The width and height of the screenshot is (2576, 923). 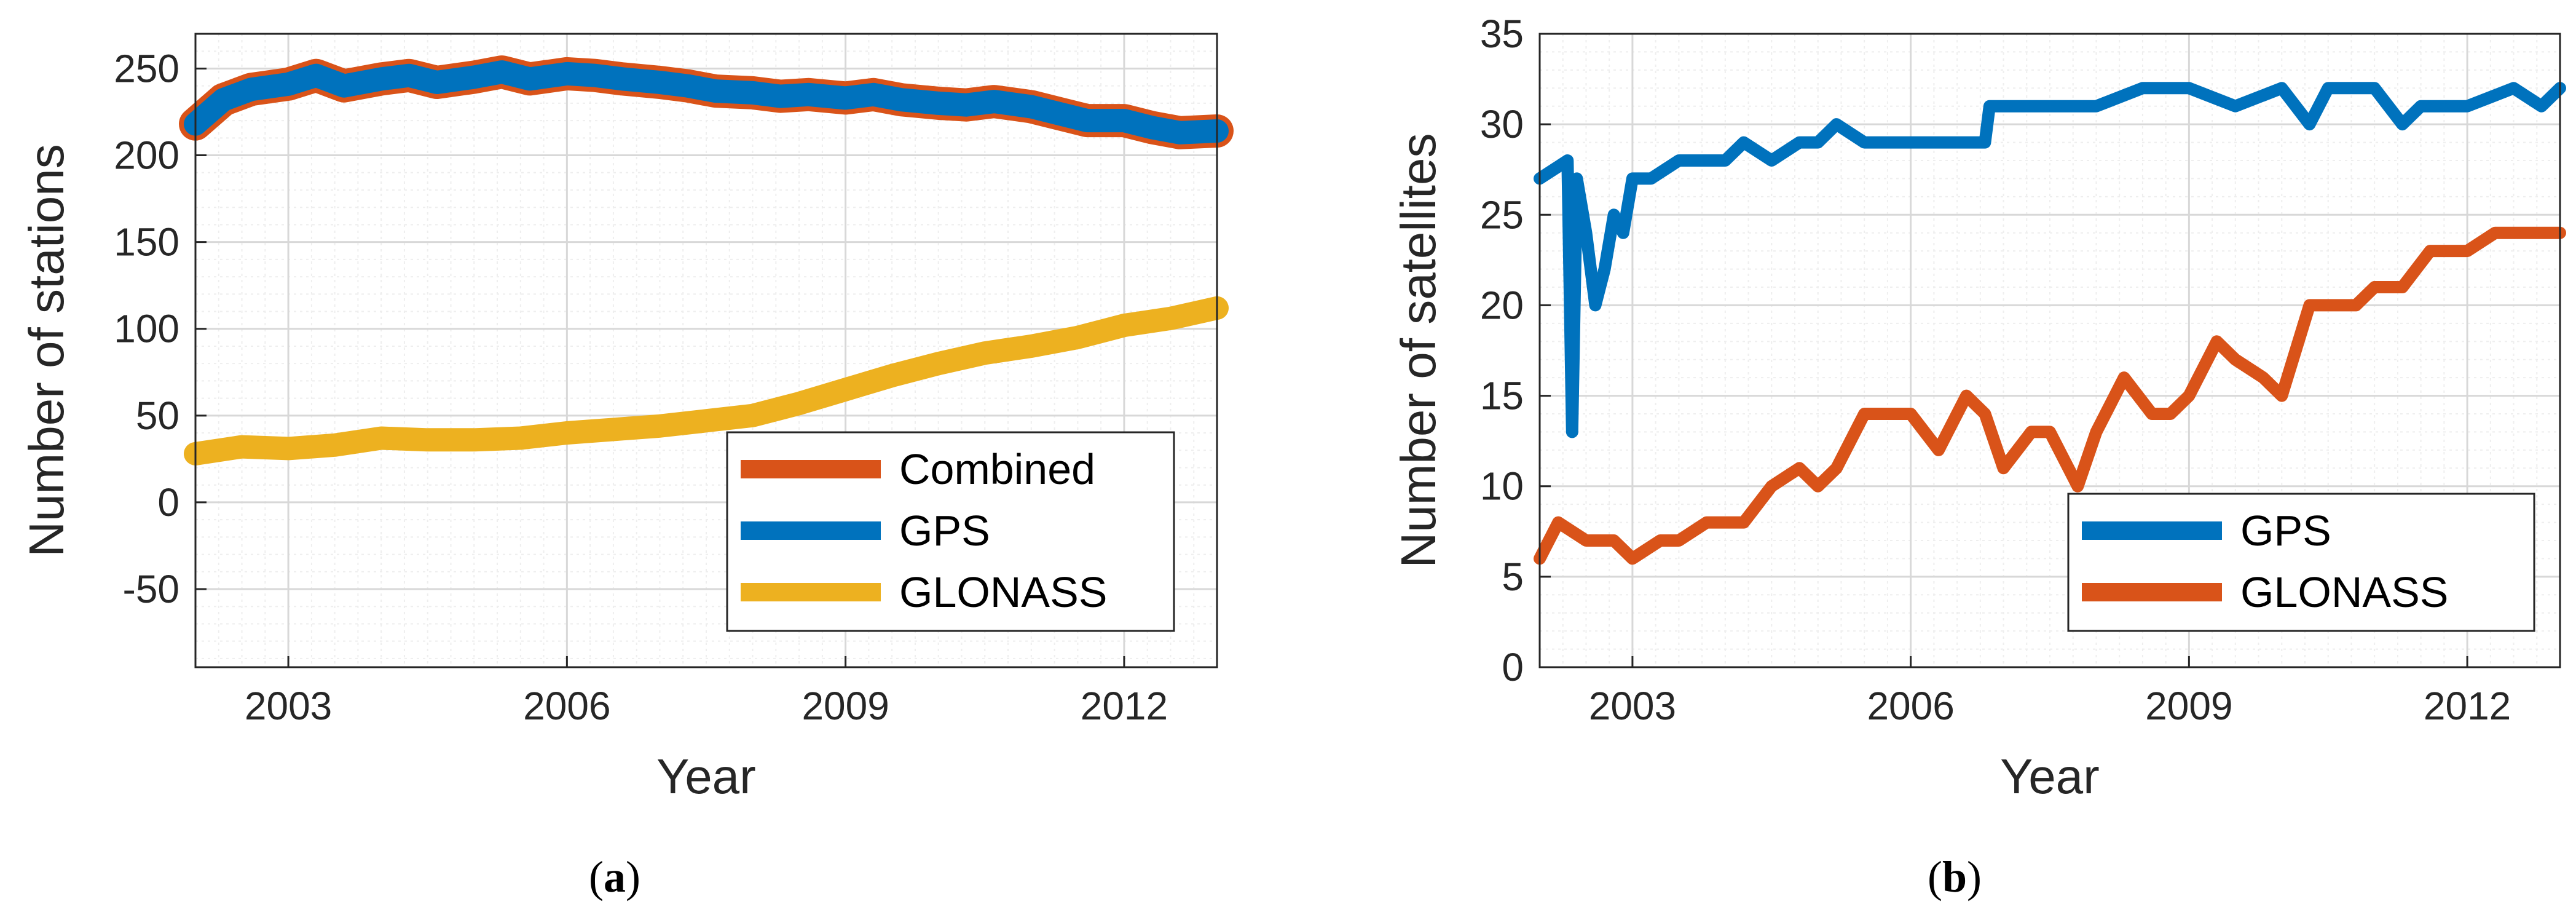 I want to click on caption-b: (b), so click(x=1955, y=876).